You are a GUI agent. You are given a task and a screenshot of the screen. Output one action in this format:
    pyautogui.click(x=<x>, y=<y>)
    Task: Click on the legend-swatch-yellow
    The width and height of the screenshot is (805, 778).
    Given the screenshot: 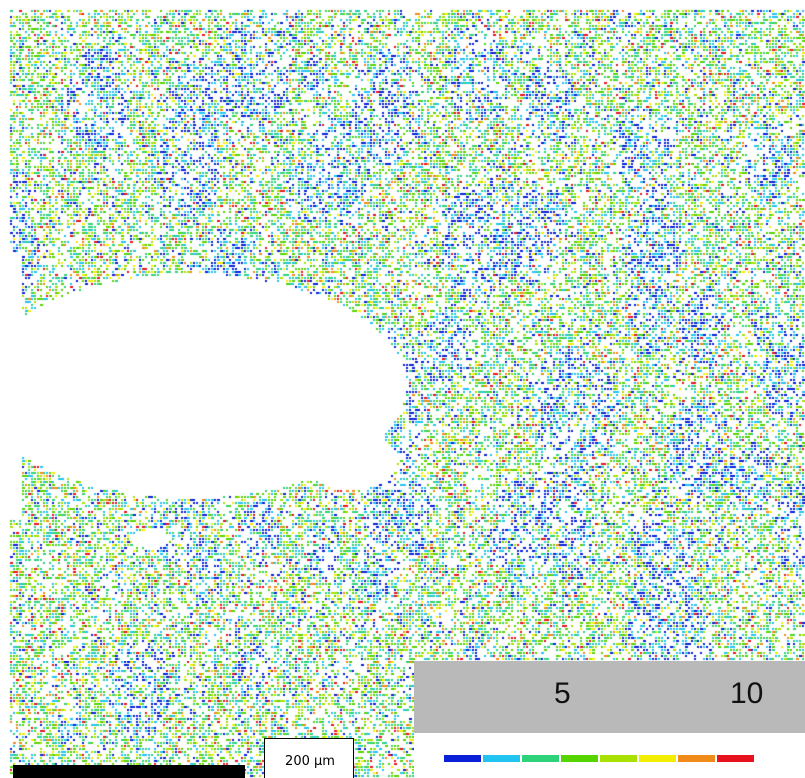 What is the action you would take?
    pyautogui.click(x=657, y=758)
    